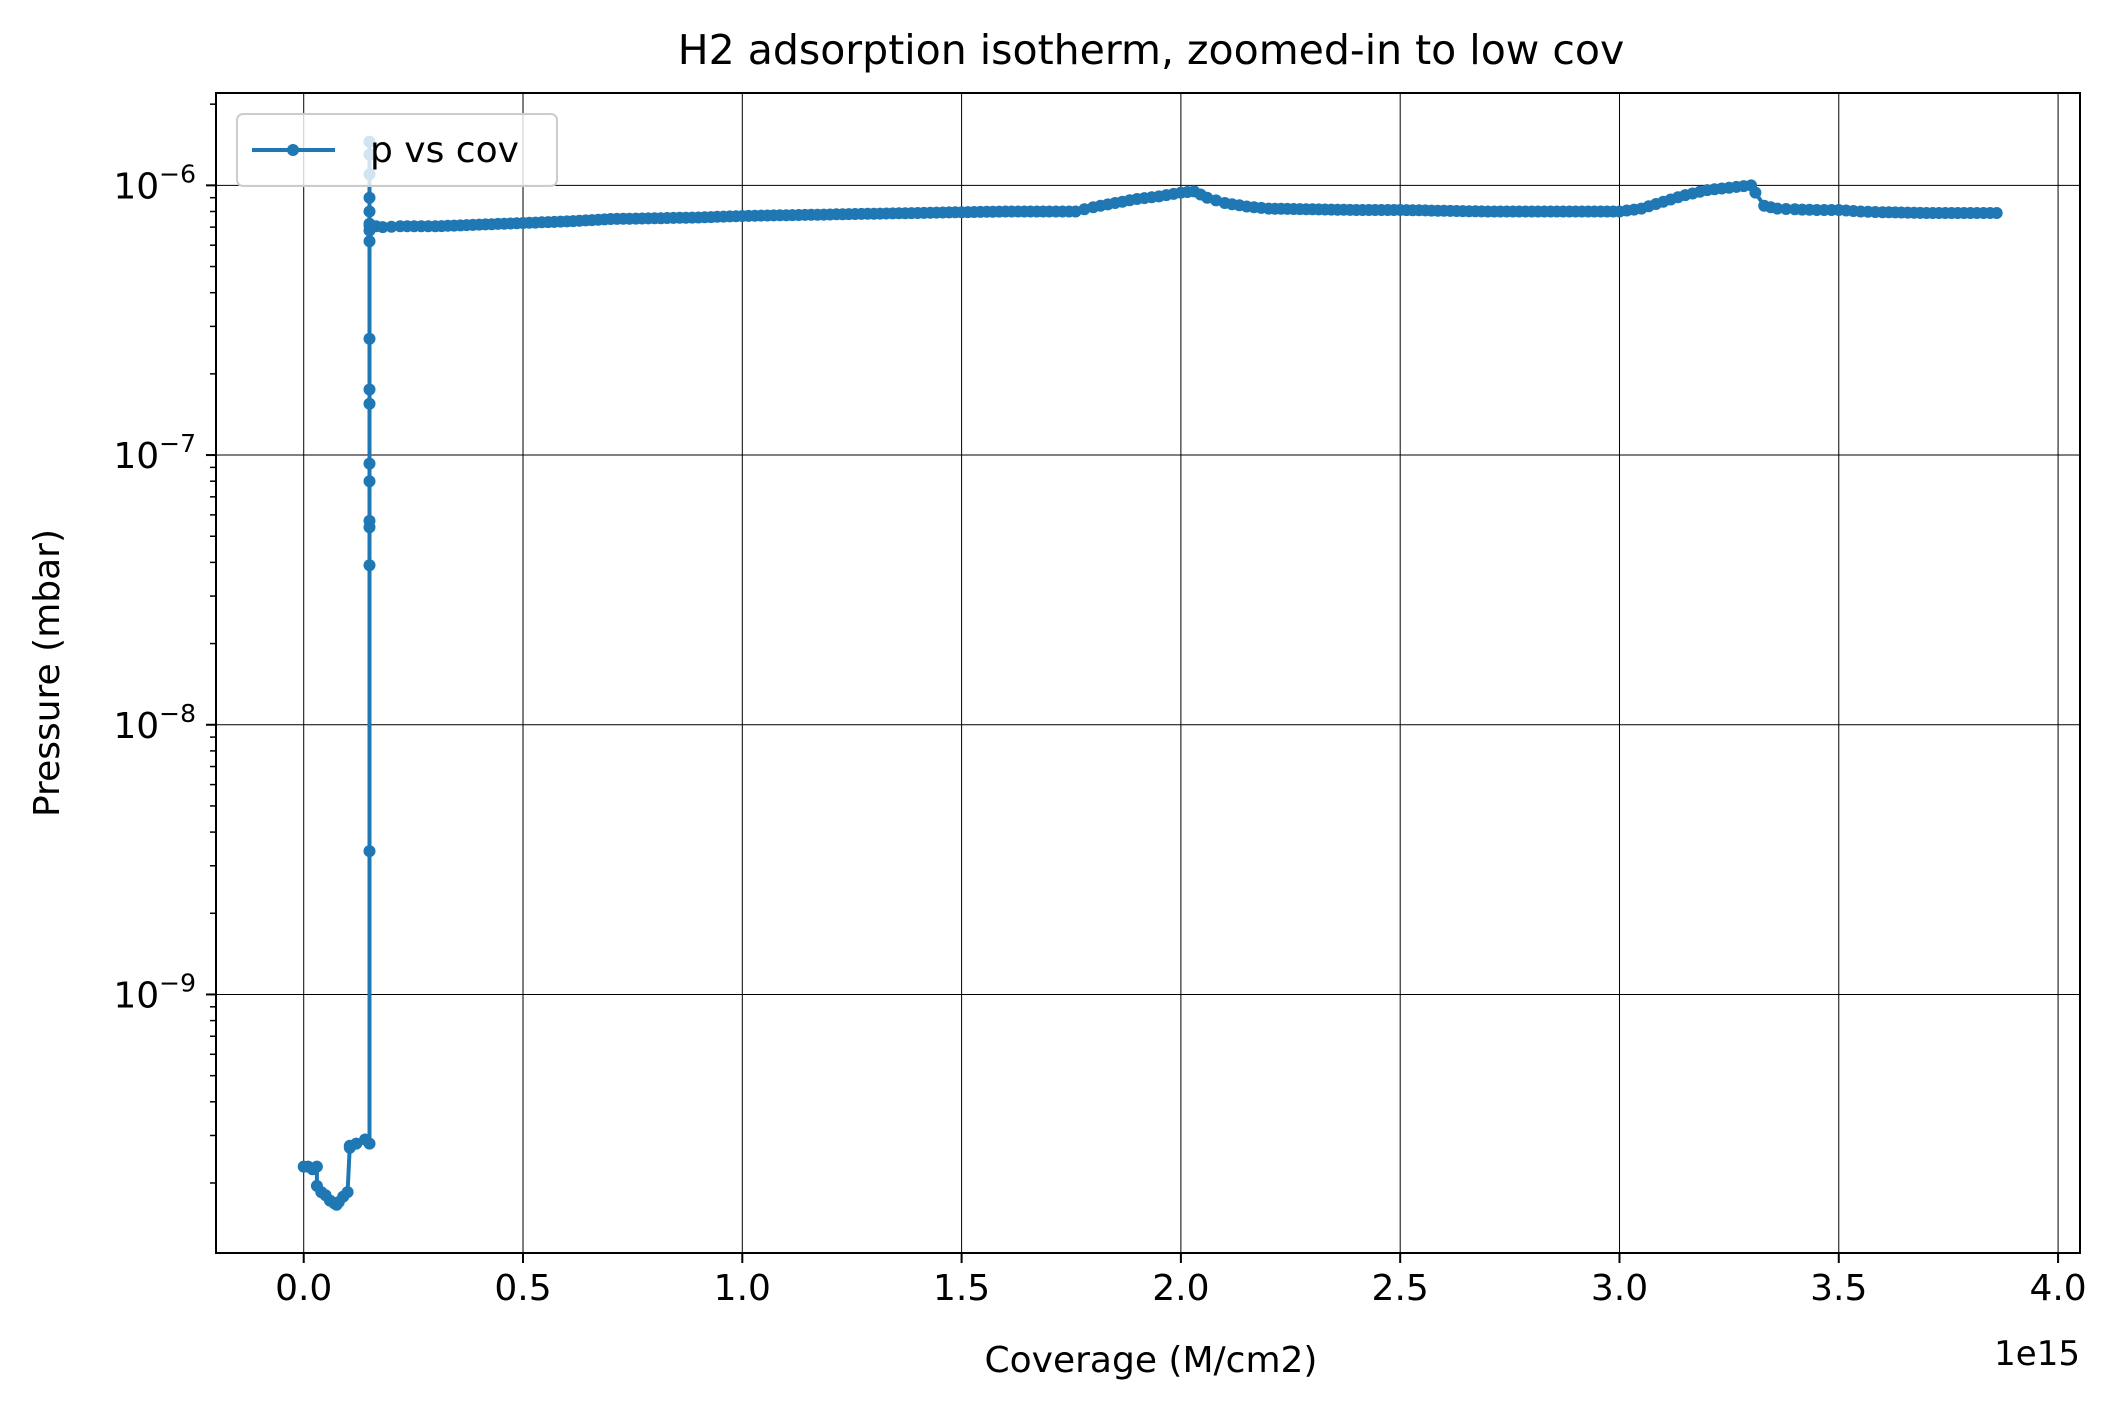  What do you see at coordinates (154, 183) in the screenshot?
I see `y-tick-label: 10⁻⁶` at bounding box center [154, 183].